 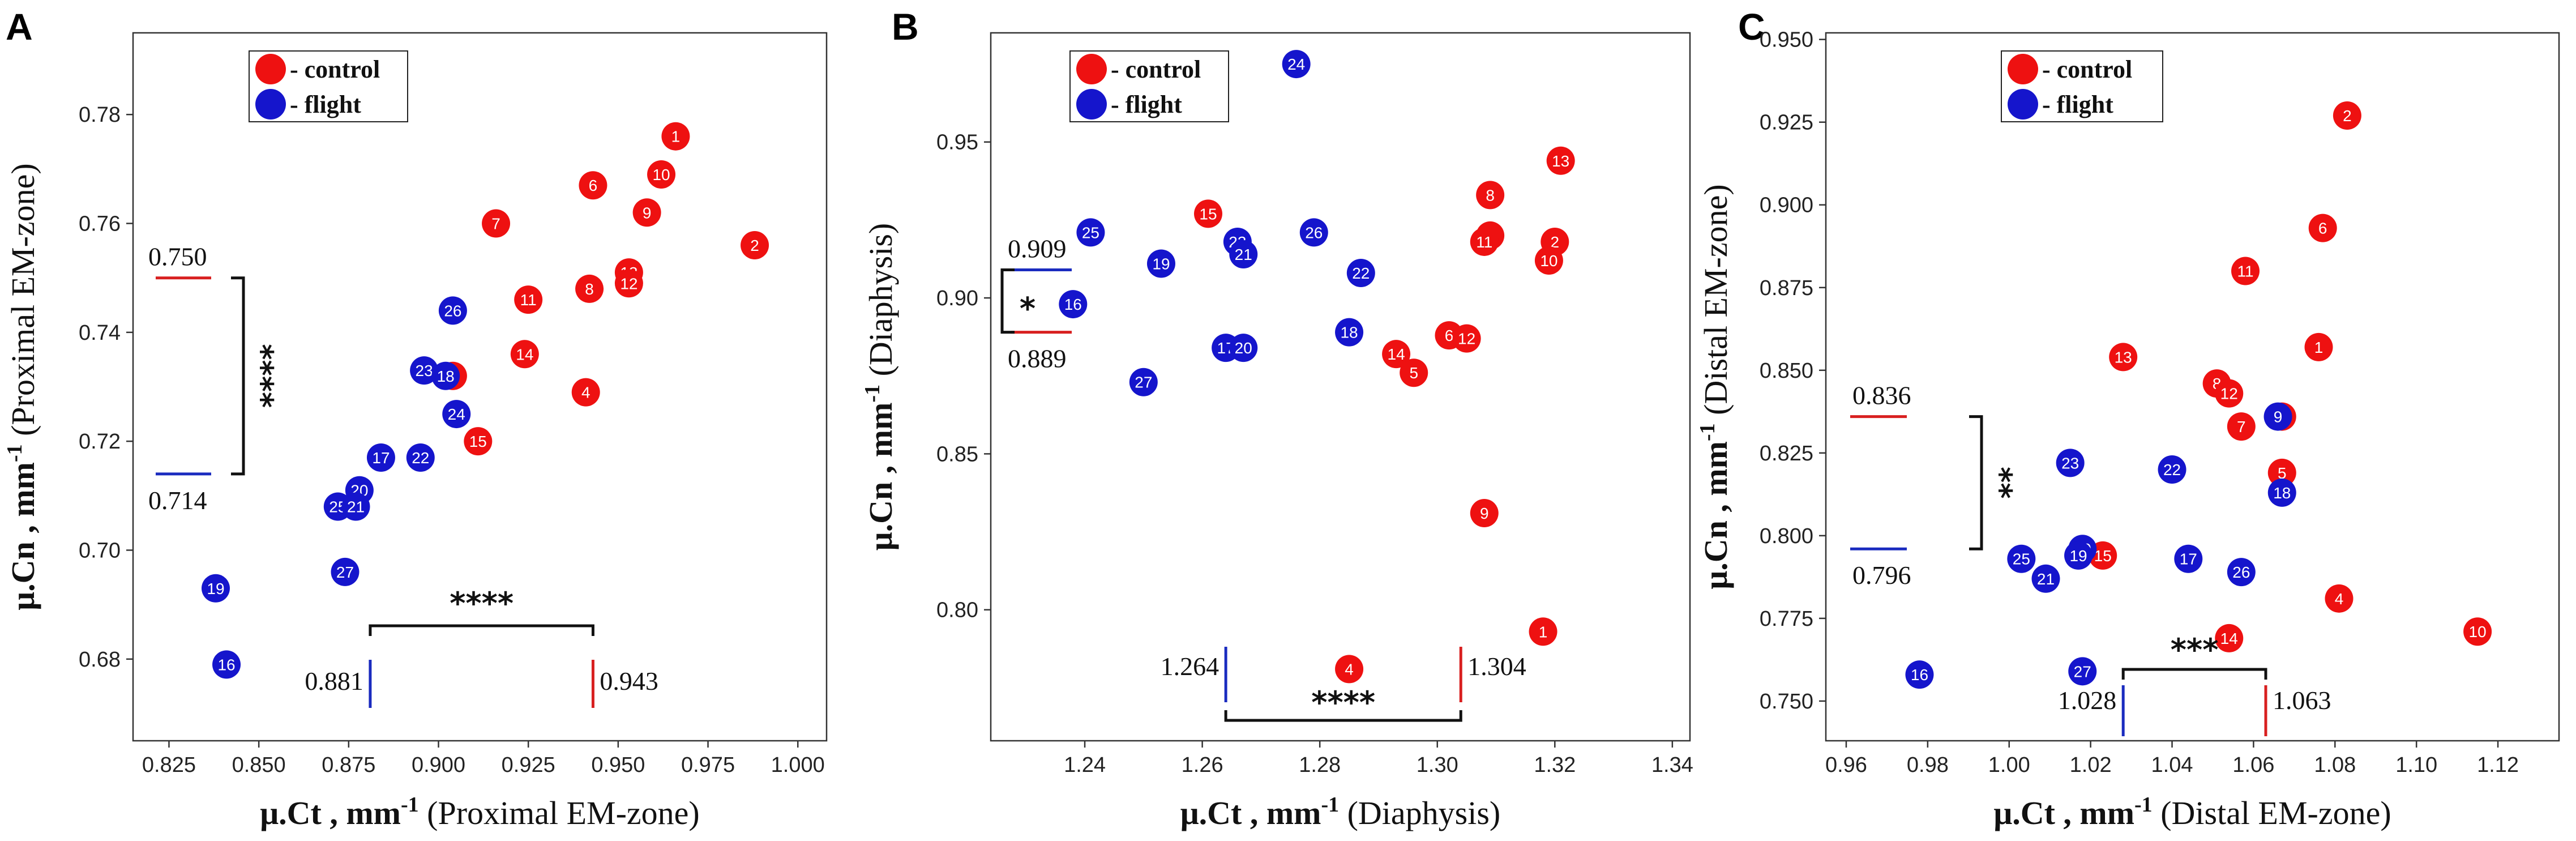 I want to click on data-point-label: 9, so click(x=1484, y=513).